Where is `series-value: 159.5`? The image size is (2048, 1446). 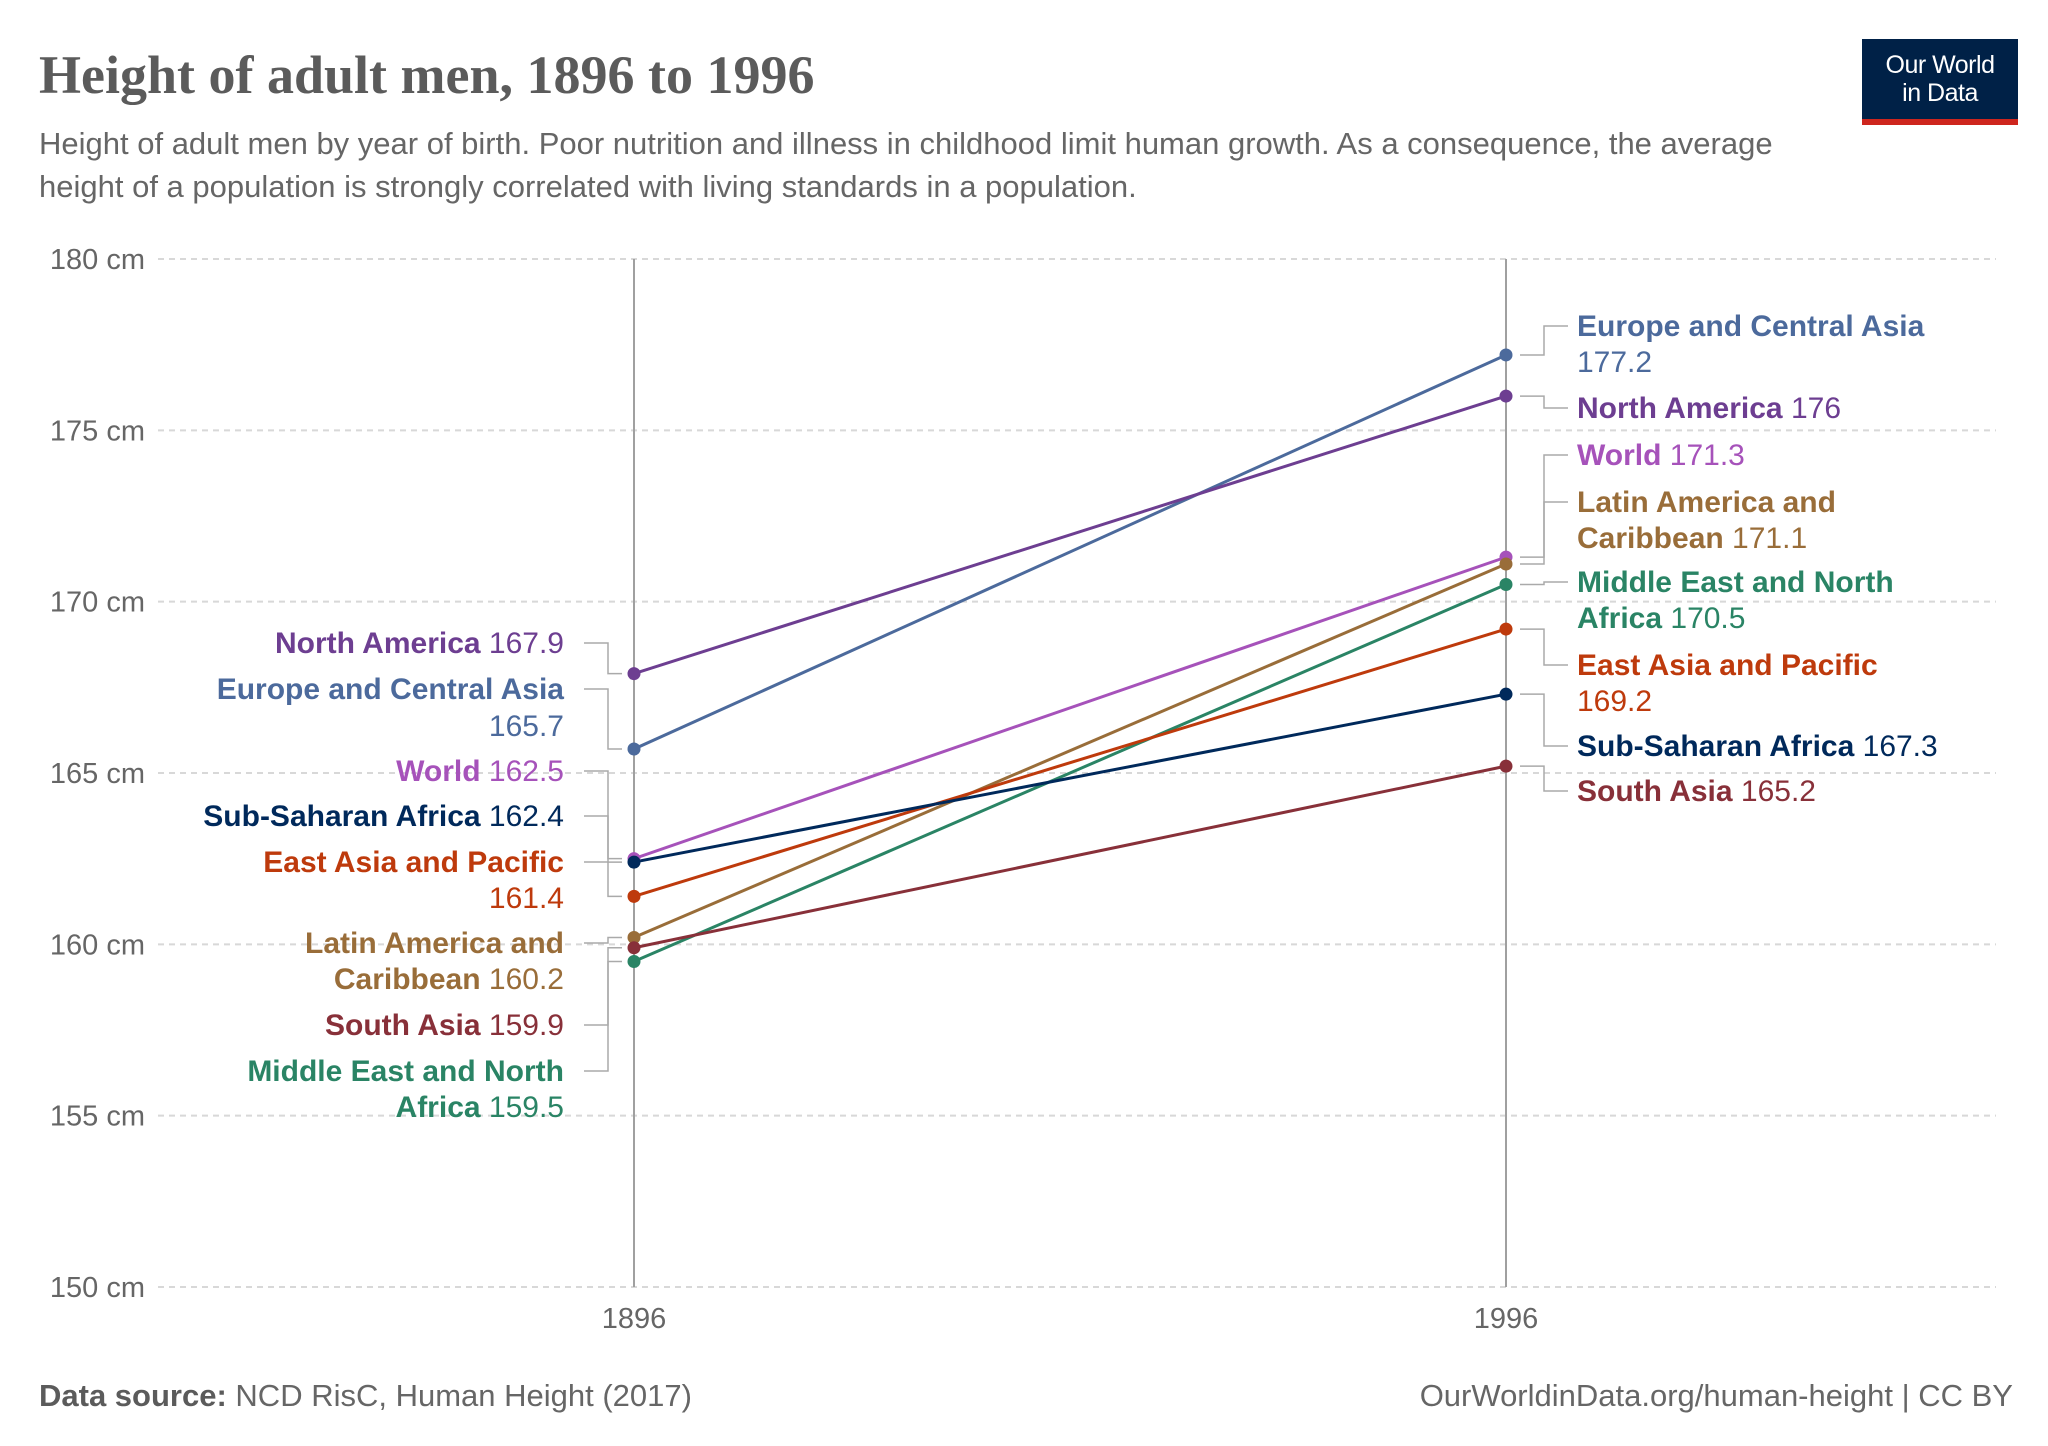
series-value: 159.5 is located at coordinates (522, 1107).